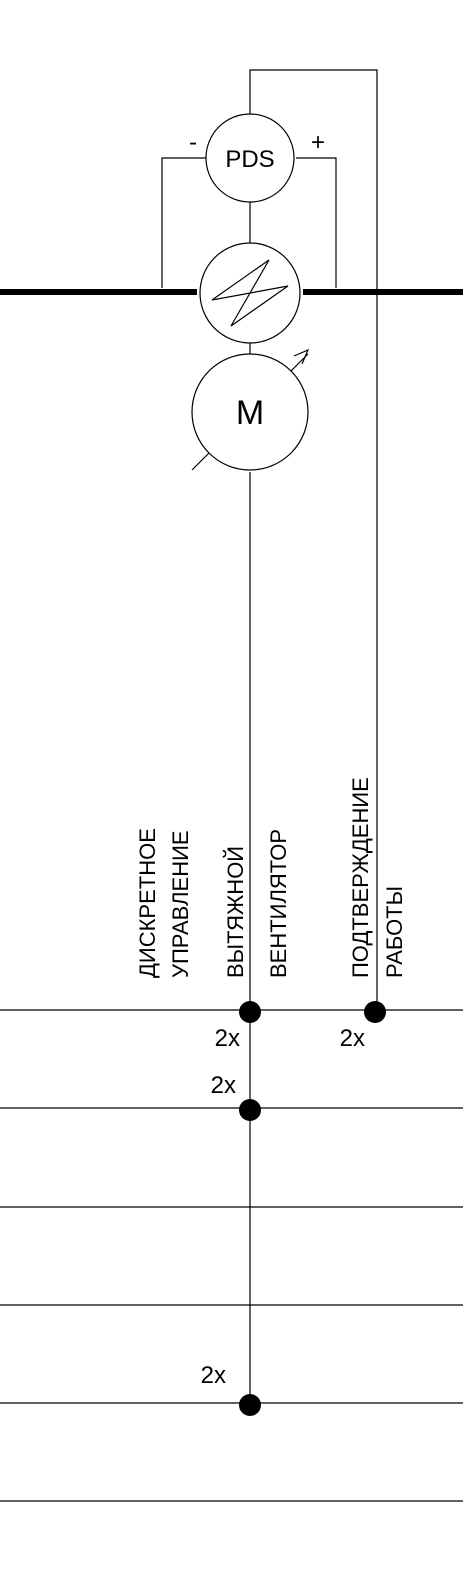 The width and height of the screenshot is (463, 1594). I want to click on junction-dot-bus5-fan, so click(250, 1405).